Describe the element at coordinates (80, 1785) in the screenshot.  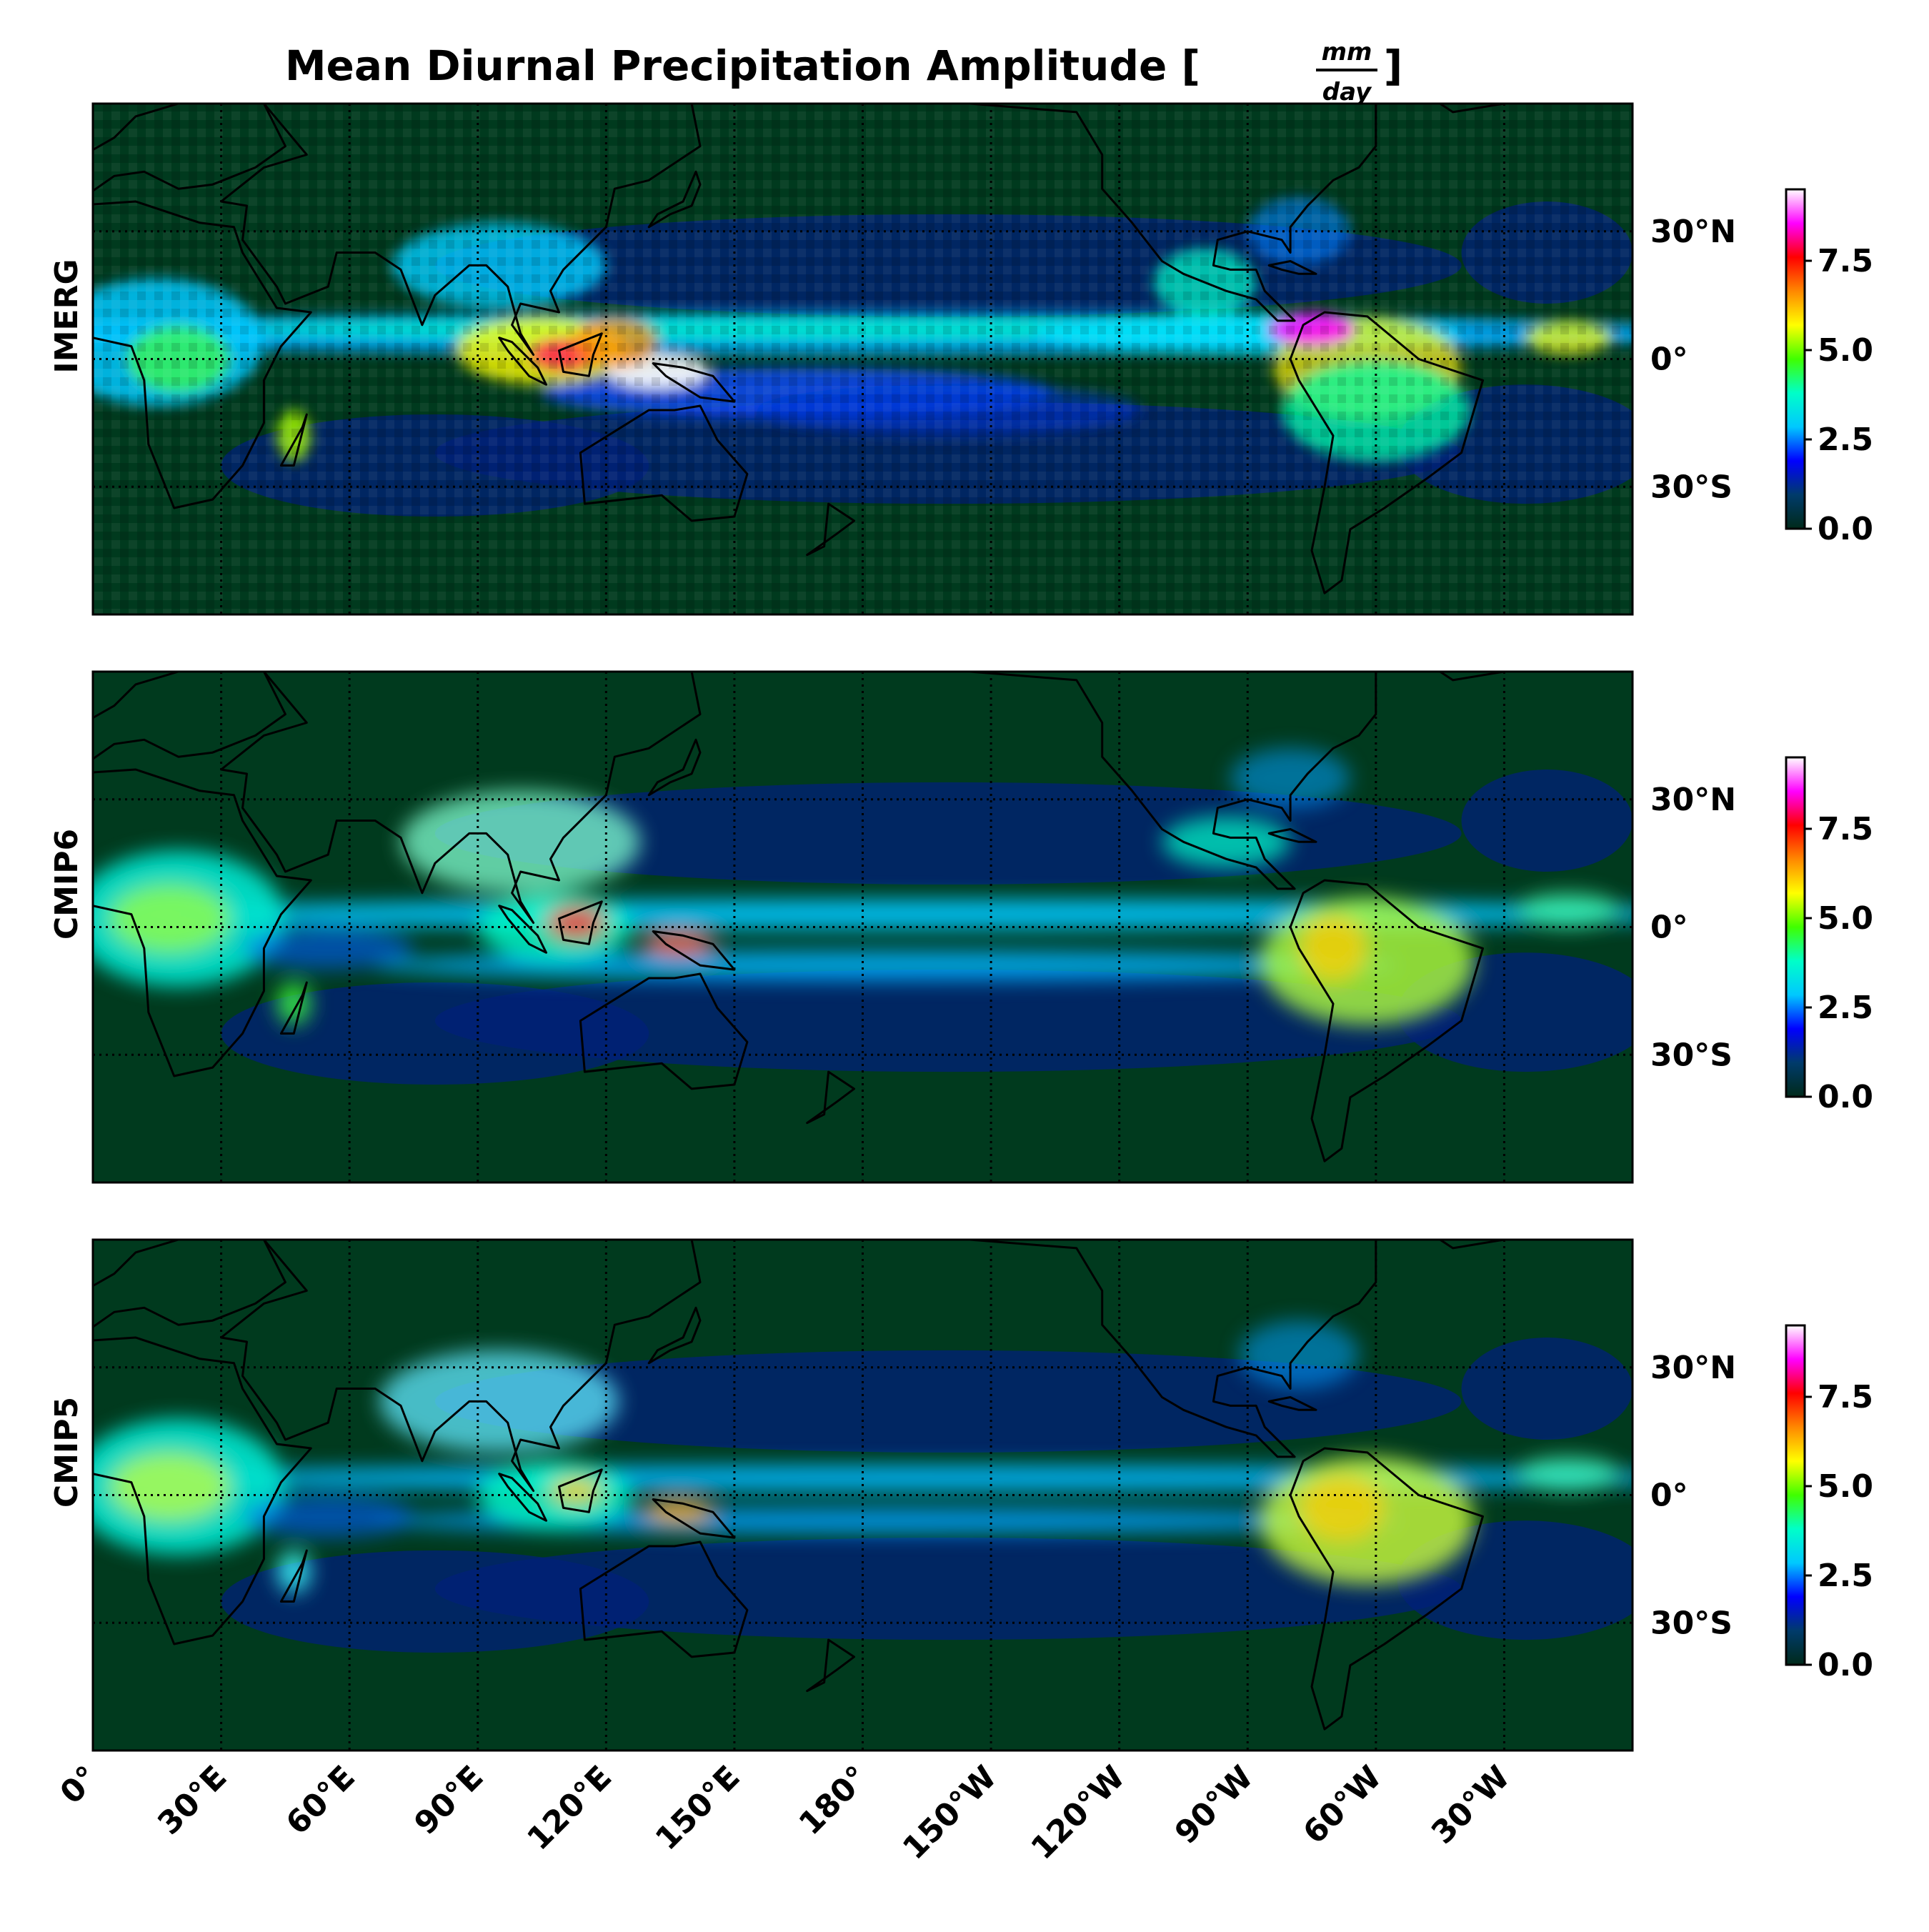
I see `lon-tick-label: 0°` at that location.